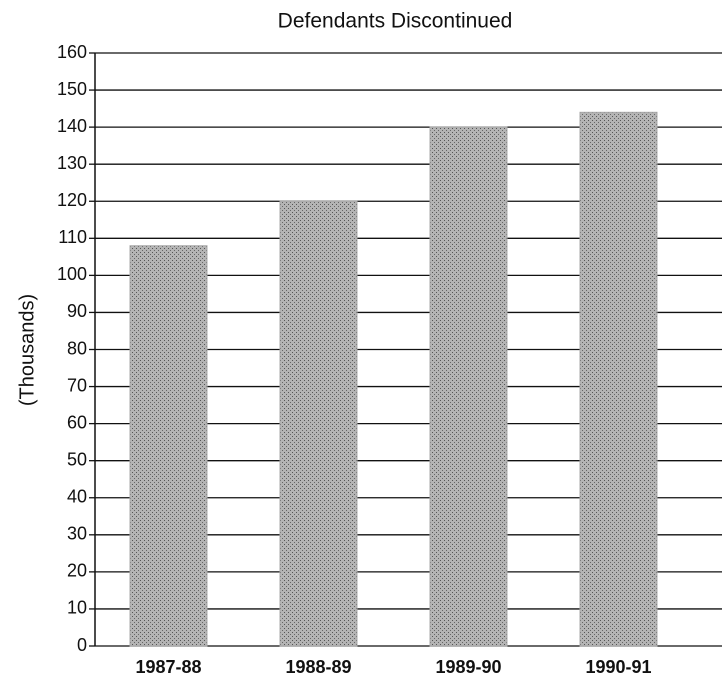 The width and height of the screenshot is (726, 689). What do you see at coordinates (72, 200) in the screenshot?
I see `y-tick-label: 120` at bounding box center [72, 200].